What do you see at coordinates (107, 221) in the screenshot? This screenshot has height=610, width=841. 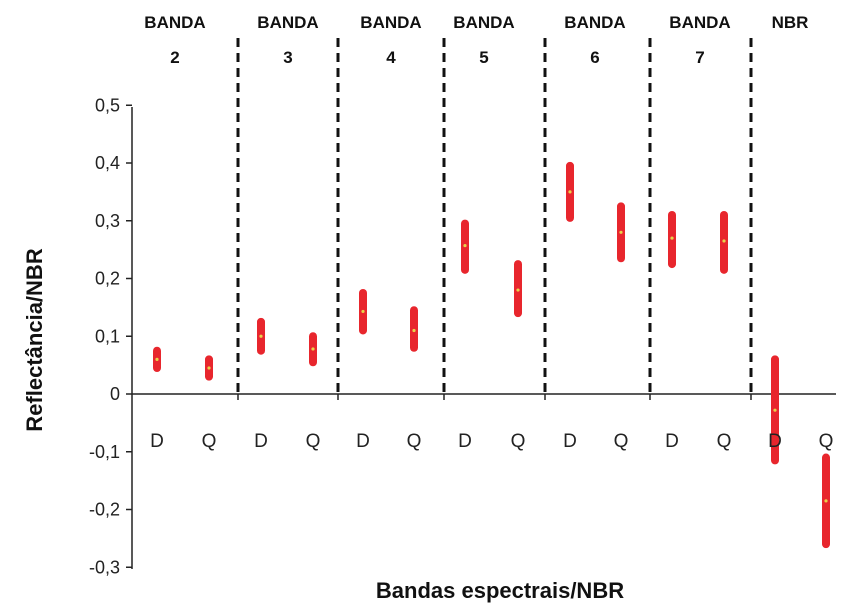 I see `y-tick-label: 0,3` at bounding box center [107, 221].